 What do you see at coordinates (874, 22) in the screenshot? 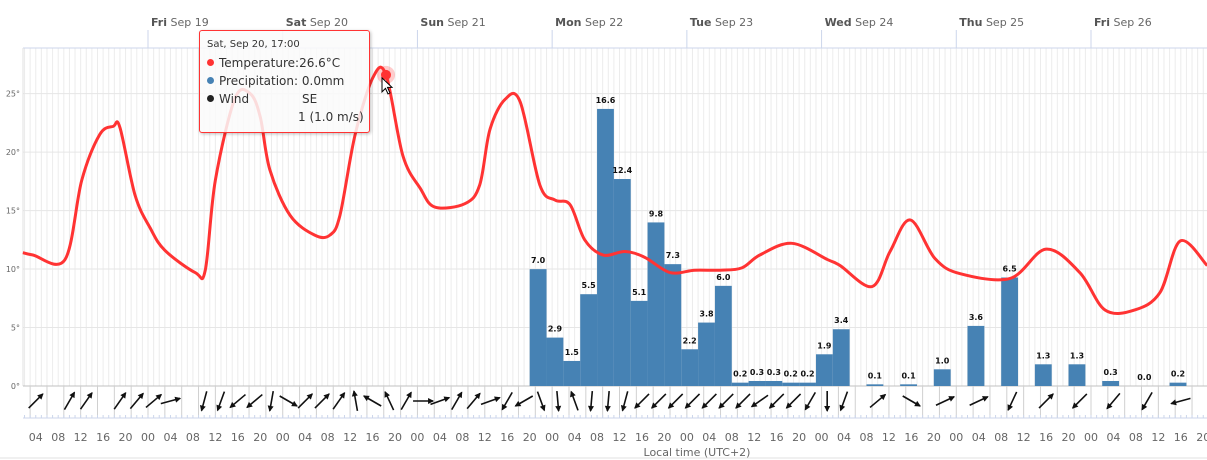
I see `day-label-date: Sep 24` at bounding box center [874, 22].